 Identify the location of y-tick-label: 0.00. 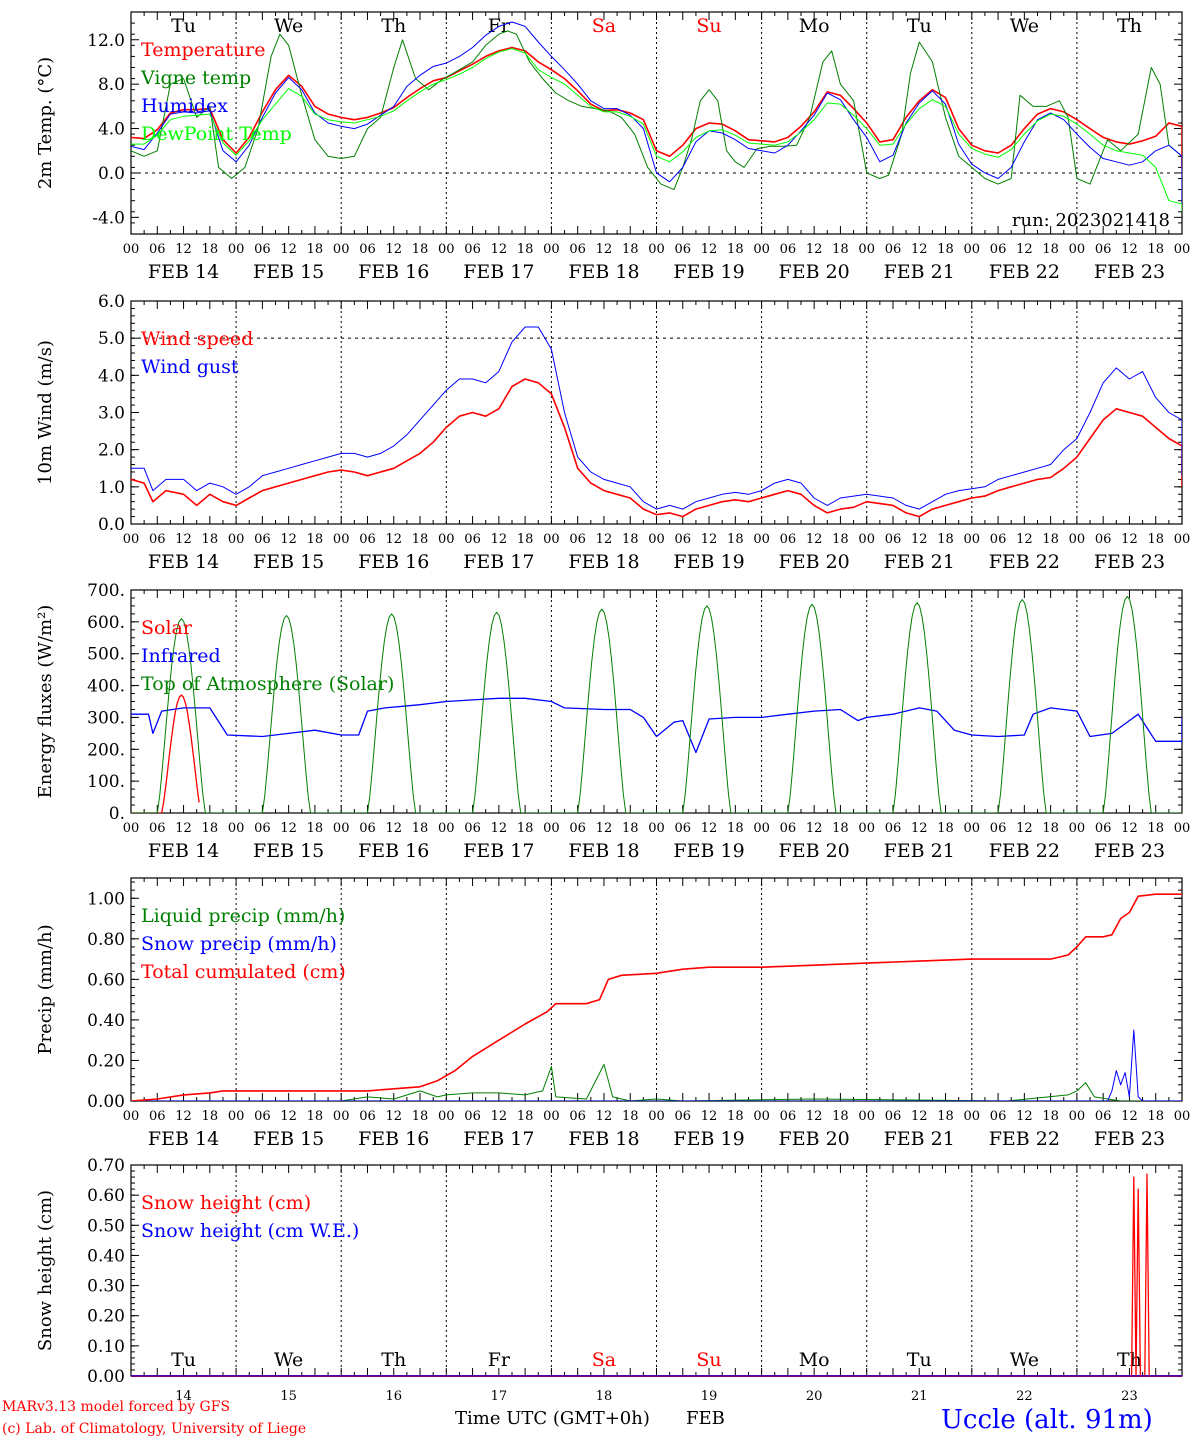
(106, 1377).